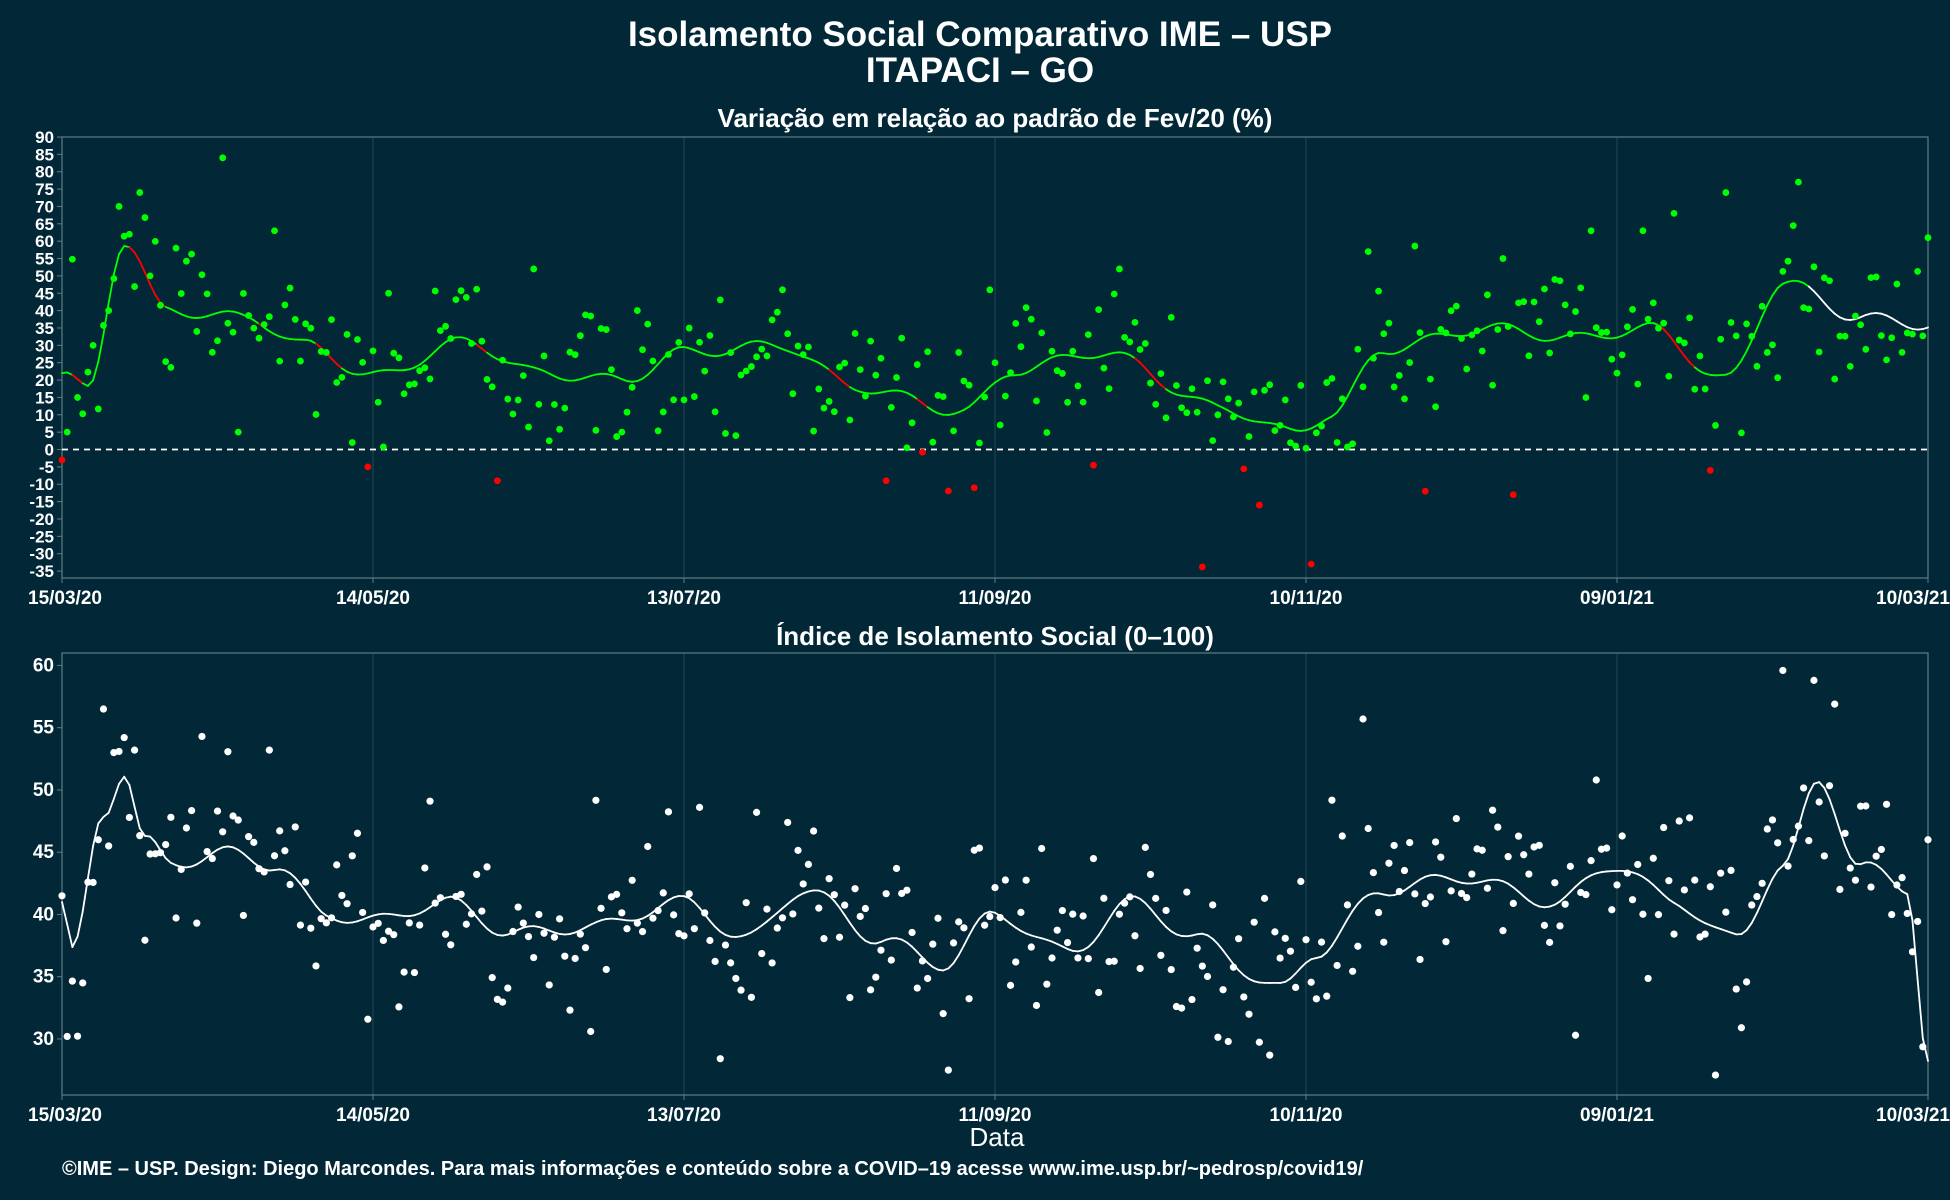 This screenshot has width=1950, height=1200. I want to click on x-tick-label: 13/07/20, so click(684, 1115).